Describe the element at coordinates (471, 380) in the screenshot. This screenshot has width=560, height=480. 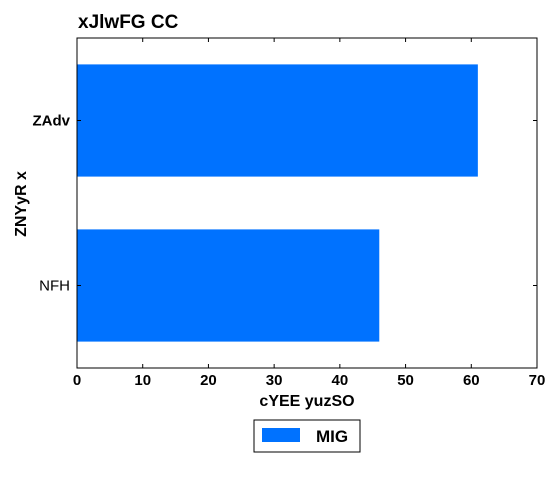
I see `x-tick-label: 60` at that location.